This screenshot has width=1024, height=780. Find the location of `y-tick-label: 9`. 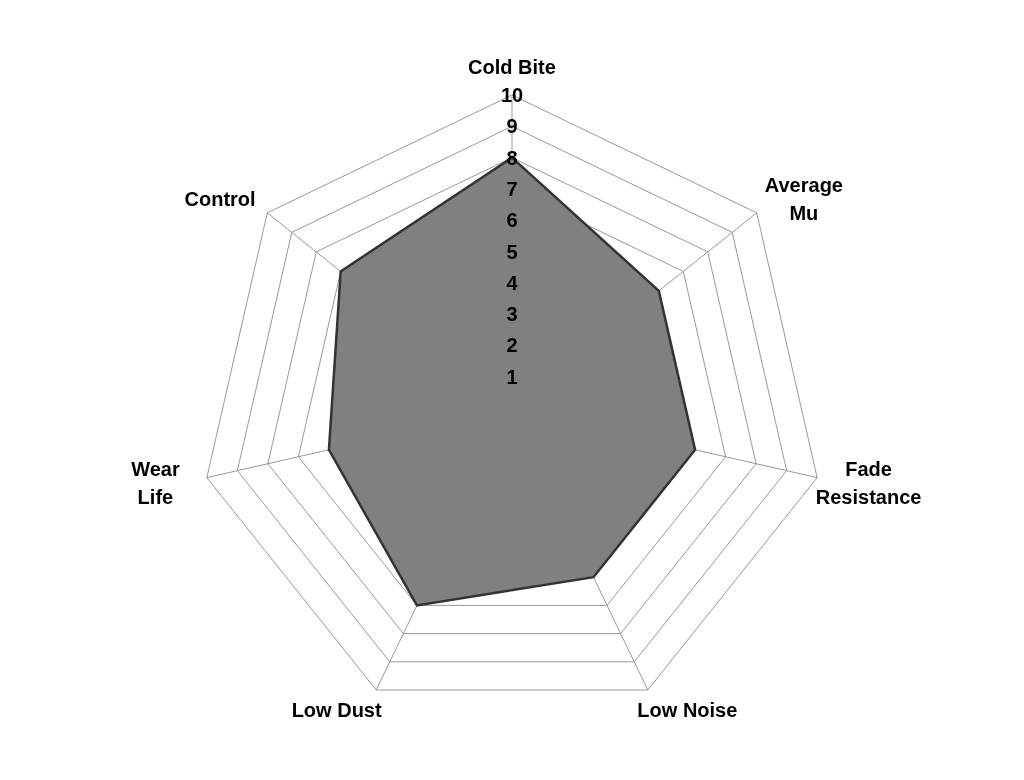

y-tick-label: 9 is located at coordinates (512, 126).